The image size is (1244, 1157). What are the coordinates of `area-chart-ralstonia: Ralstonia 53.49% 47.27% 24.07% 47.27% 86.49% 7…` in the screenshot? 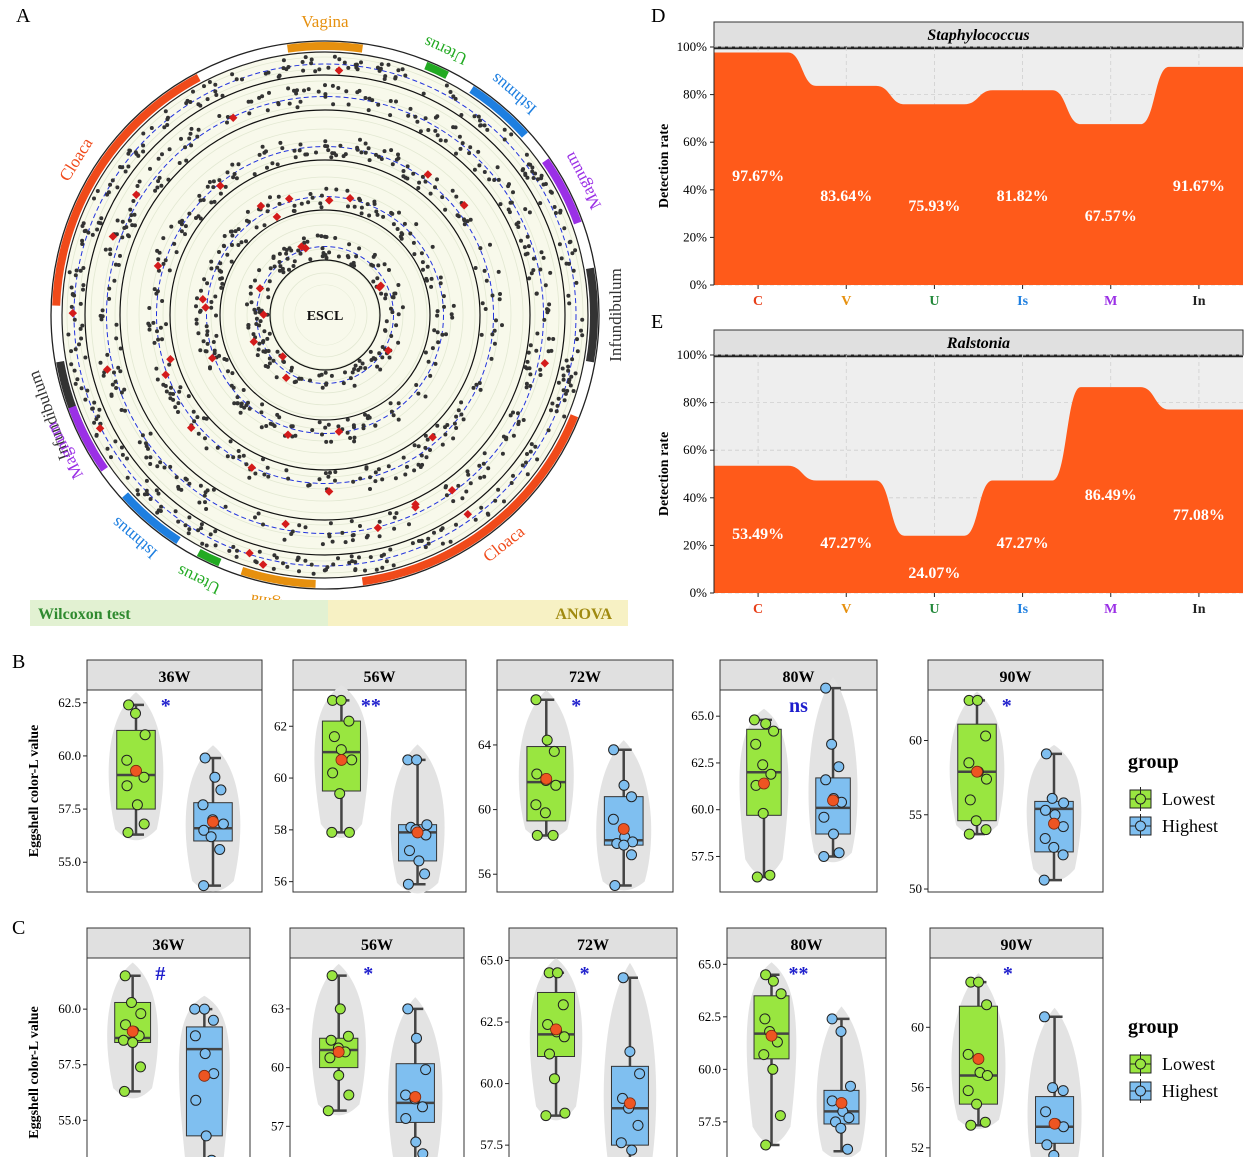 It's located at (950, 473).